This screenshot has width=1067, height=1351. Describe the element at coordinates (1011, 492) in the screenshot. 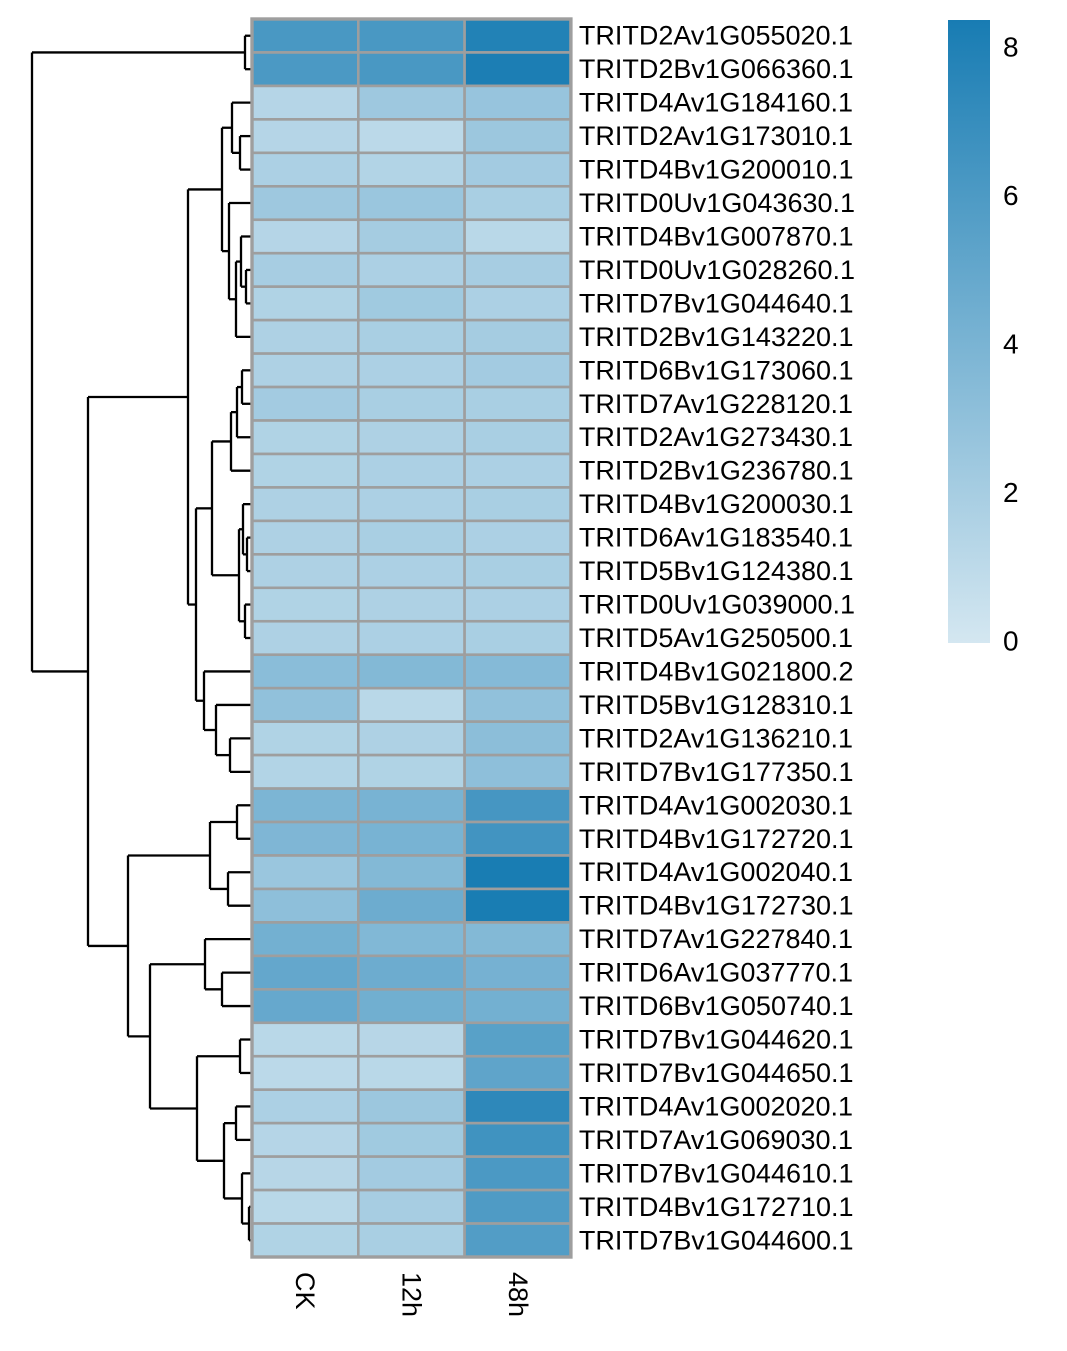

I see `legend-tick-label: 2` at that location.